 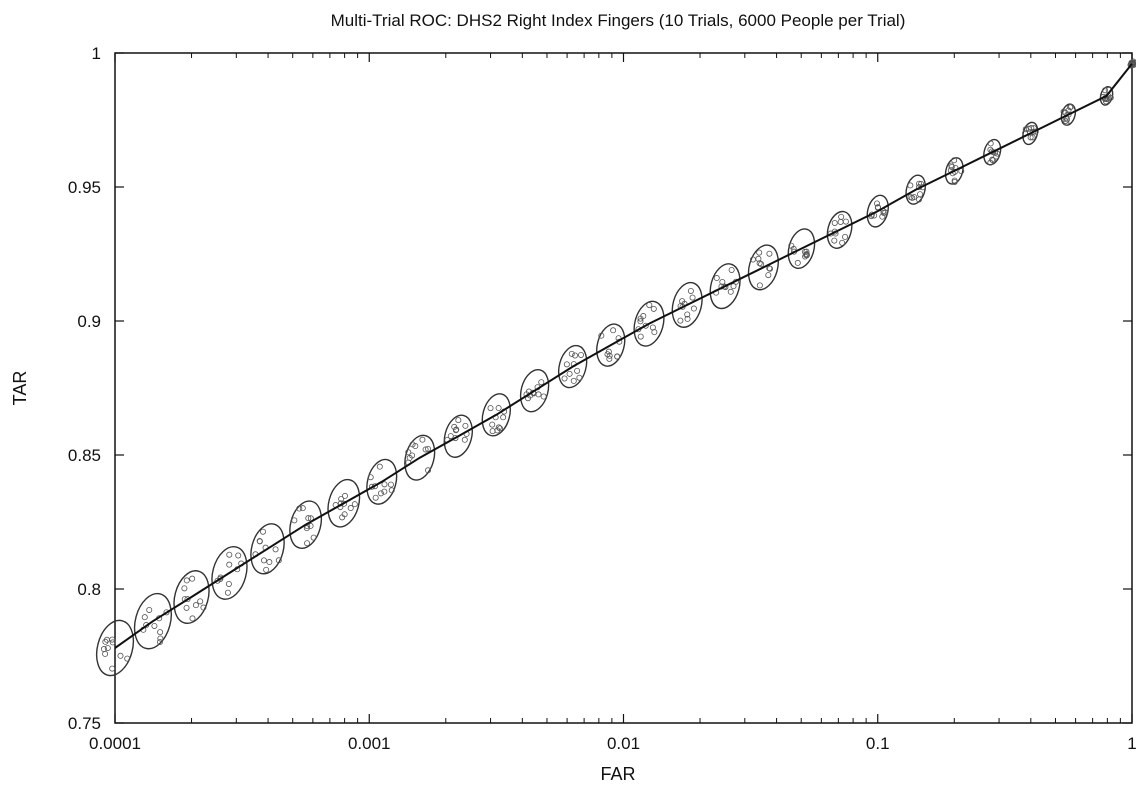 What do you see at coordinates (84, 455) in the screenshot?
I see `y-tick-label: 0.85` at bounding box center [84, 455].